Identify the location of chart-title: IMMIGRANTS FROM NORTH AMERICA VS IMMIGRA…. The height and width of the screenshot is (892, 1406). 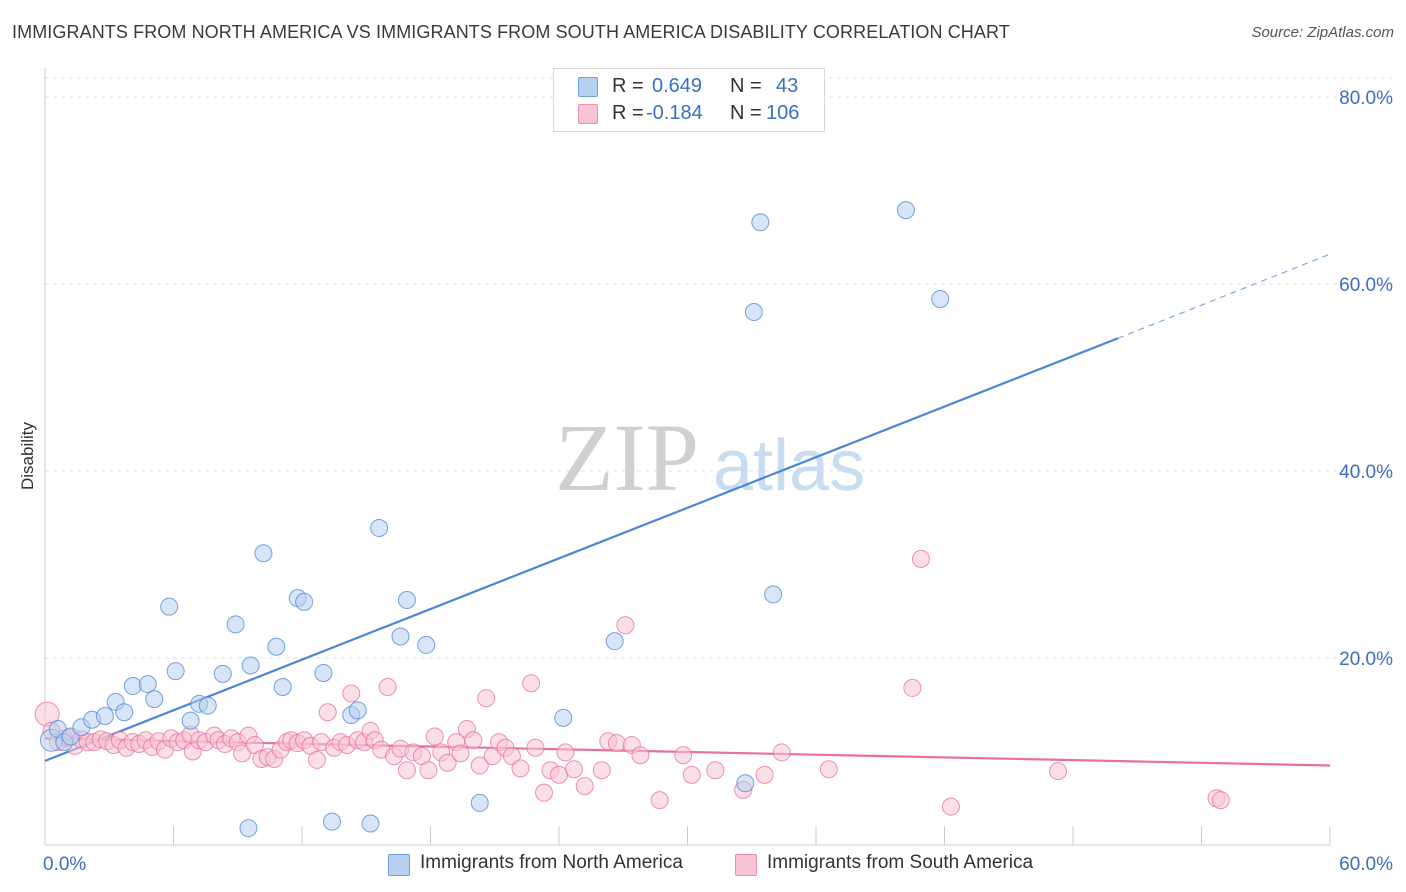
(511, 32).